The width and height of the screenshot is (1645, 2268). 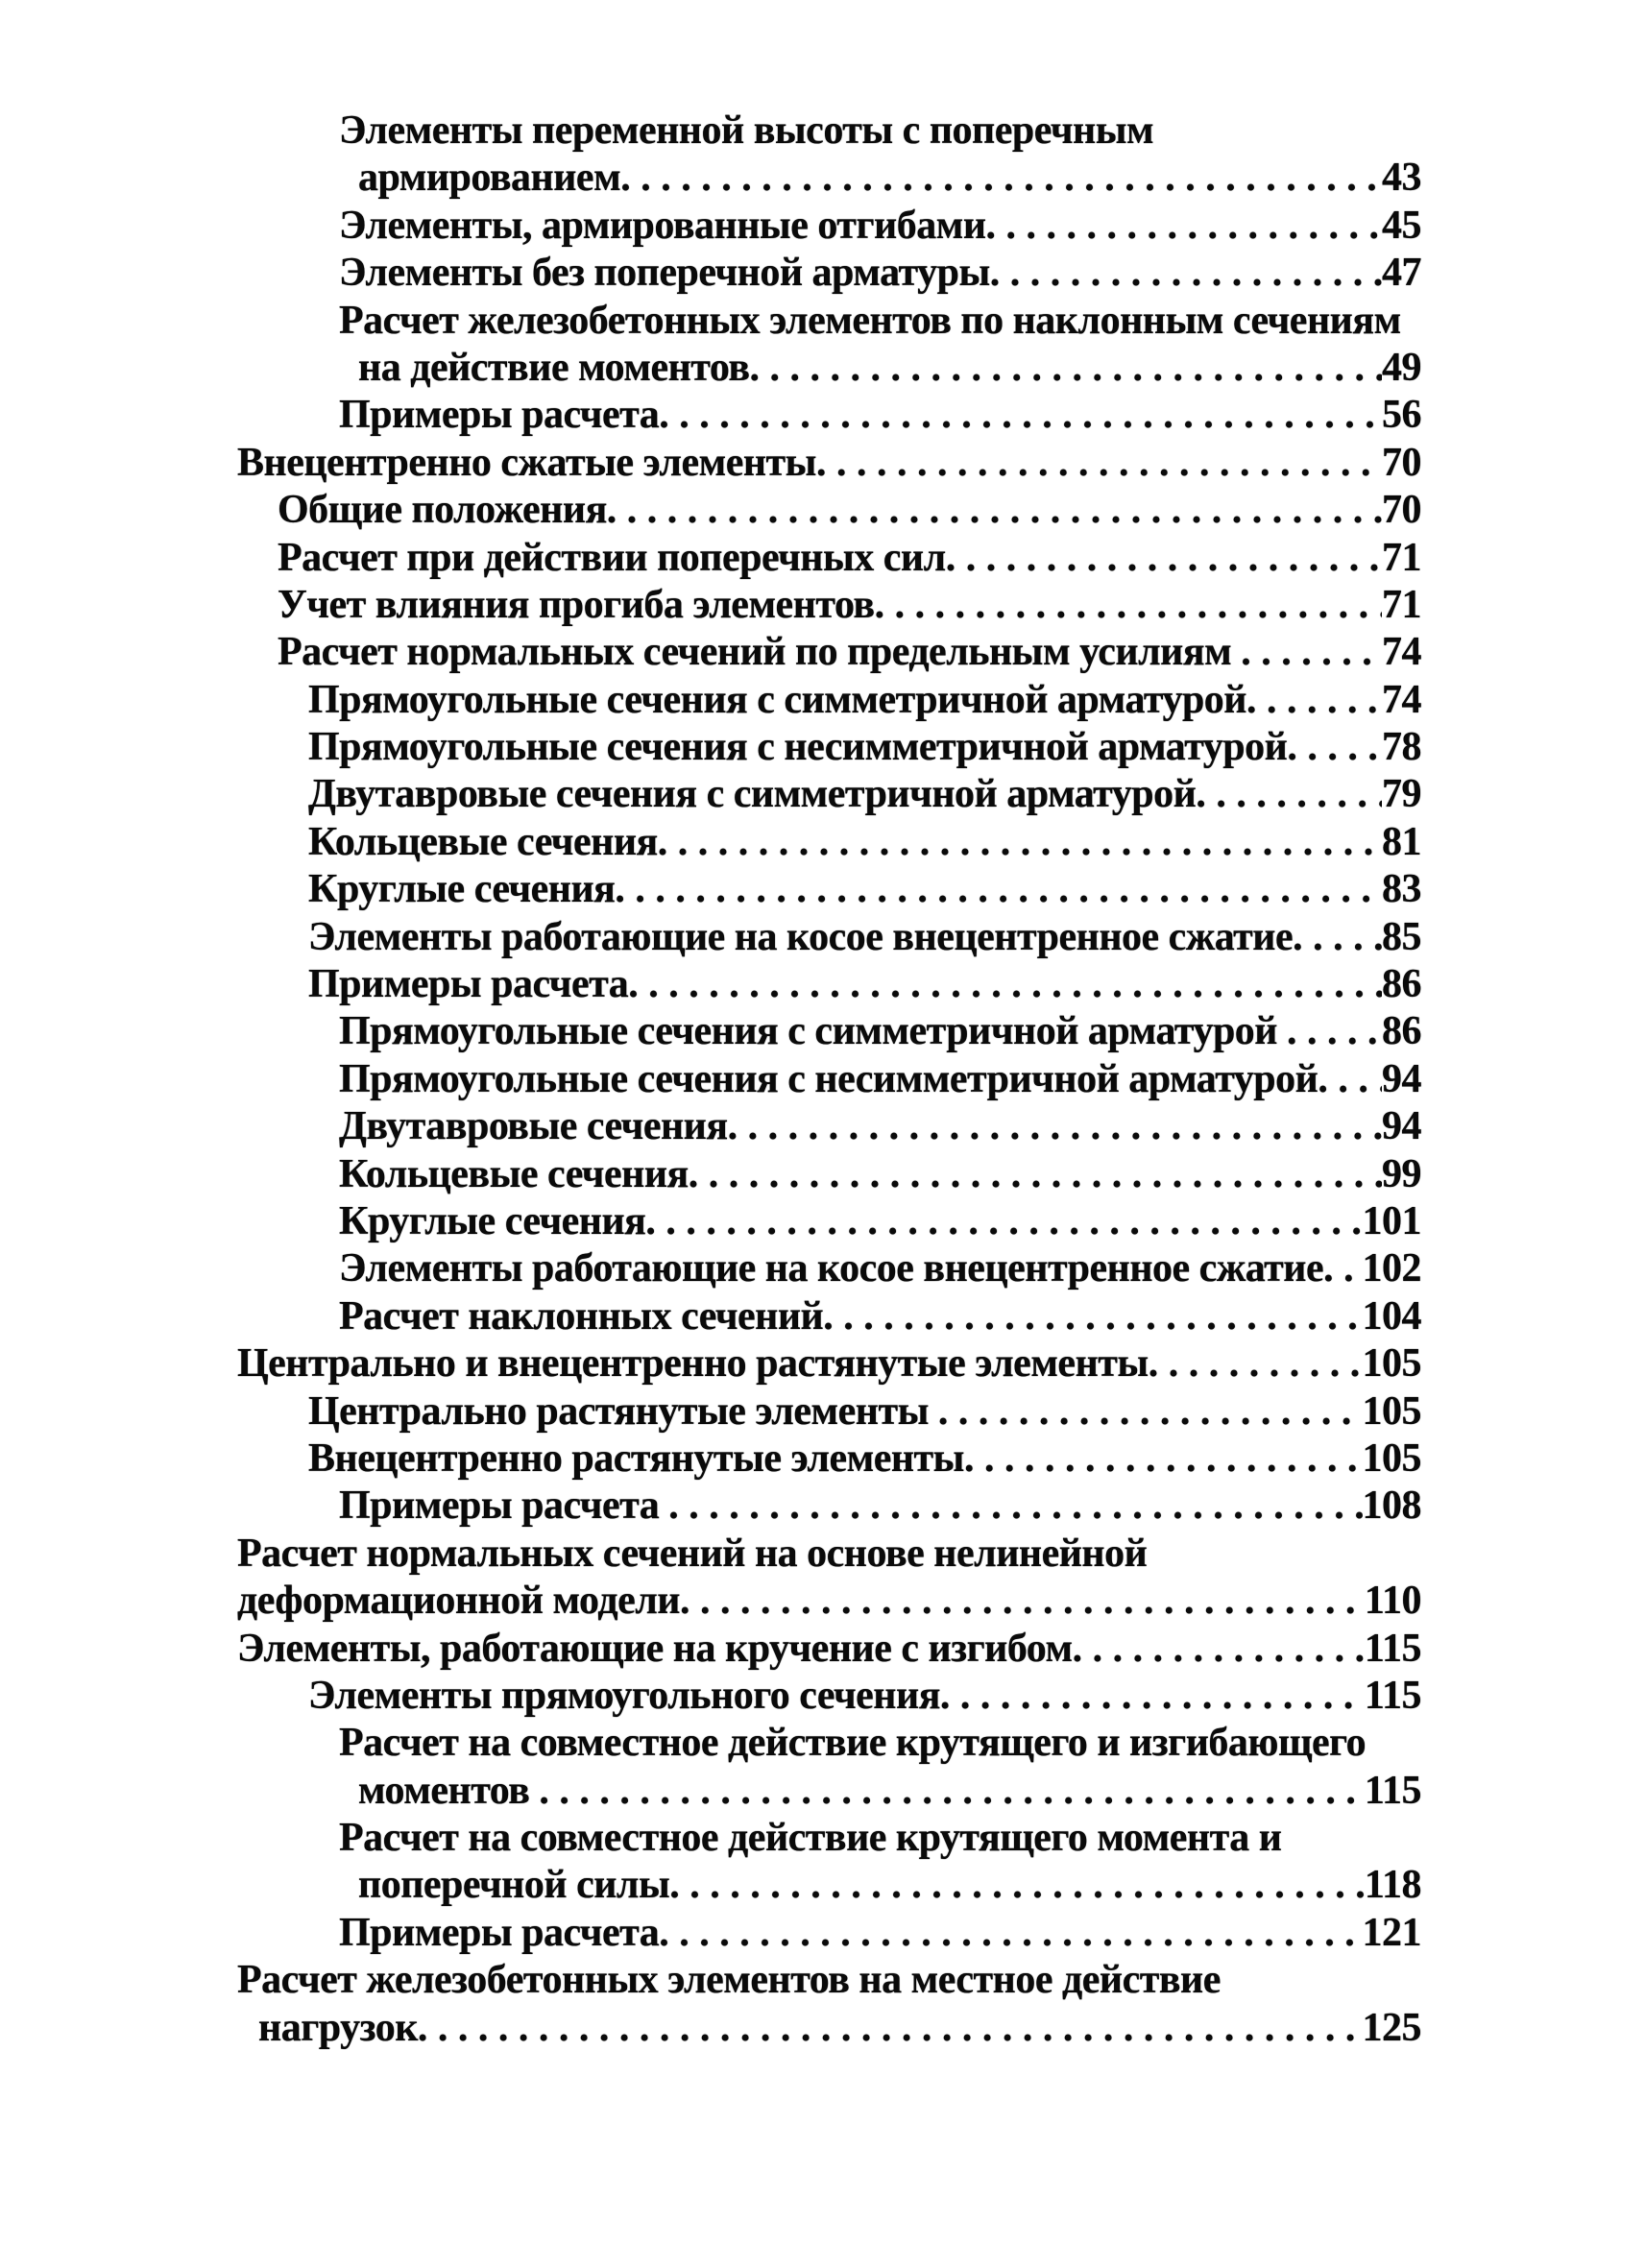 What do you see at coordinates (582, 1316) in the screenshot?
I see `toc-entry-text: Расчет наклонных сечений` at bounding box center [582, 1316].